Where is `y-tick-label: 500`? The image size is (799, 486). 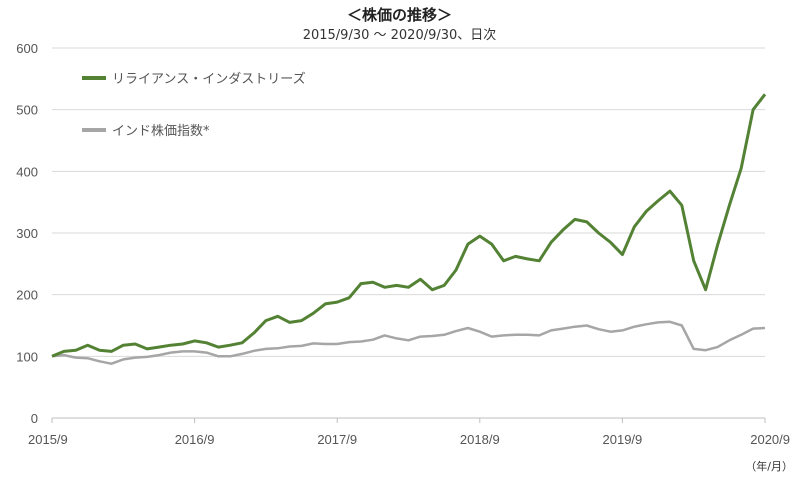 y-tick-label: 500 is located at coordinates (27, 110).